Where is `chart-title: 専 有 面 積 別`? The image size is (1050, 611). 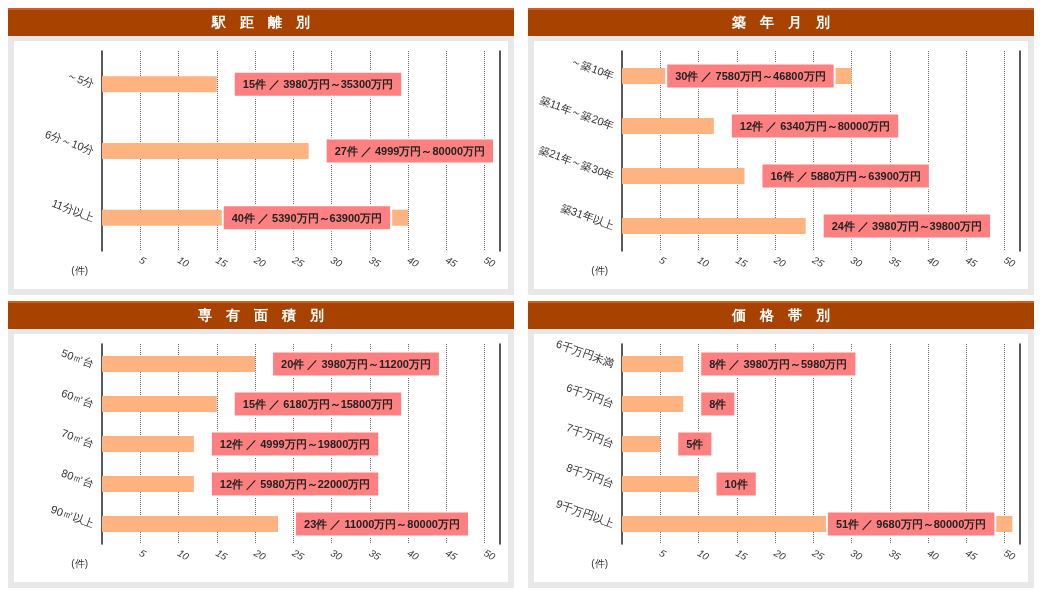
chart-title: 専 有 面 積 別 is located at coordinates (261, 315).